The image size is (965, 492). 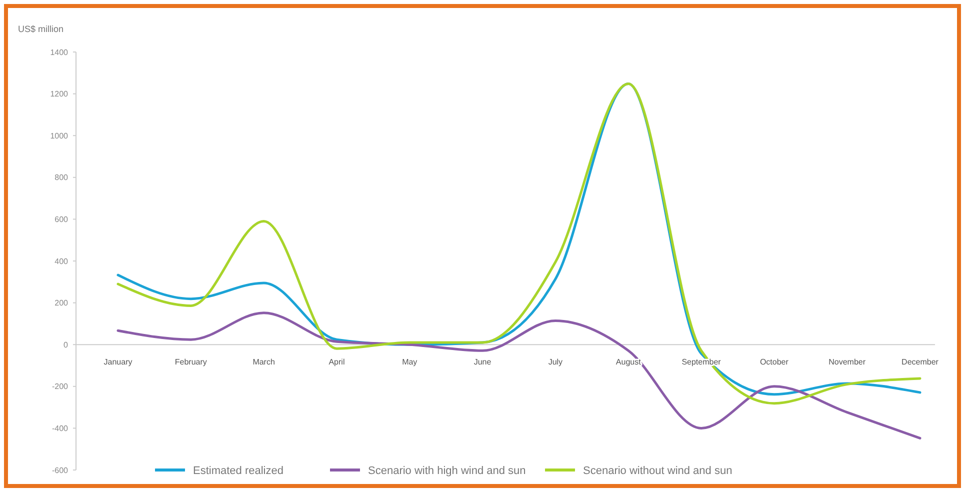 What do you see at coordinates (66, 345) in the screenshot?
I see `y-tick-label: 0` at bounding box center [66, 345].